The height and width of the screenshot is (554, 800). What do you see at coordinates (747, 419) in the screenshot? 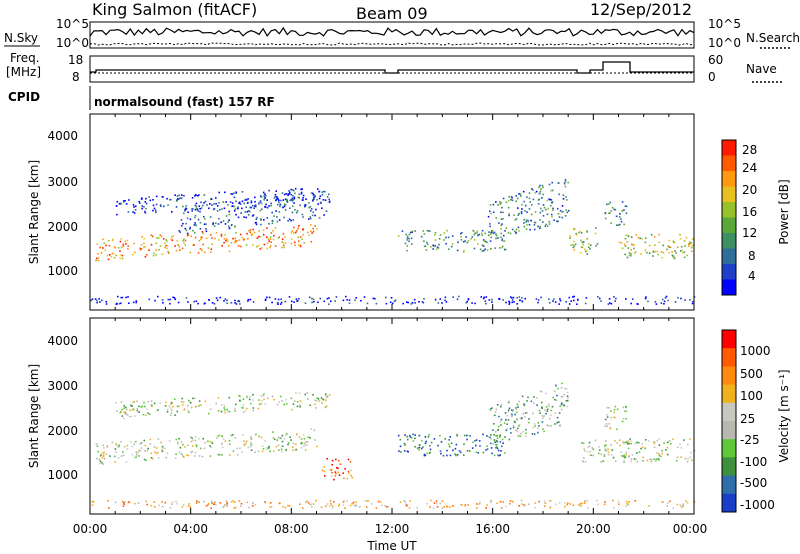
I see `velocity-cb-25: 25` at bounding box center [747, 419].